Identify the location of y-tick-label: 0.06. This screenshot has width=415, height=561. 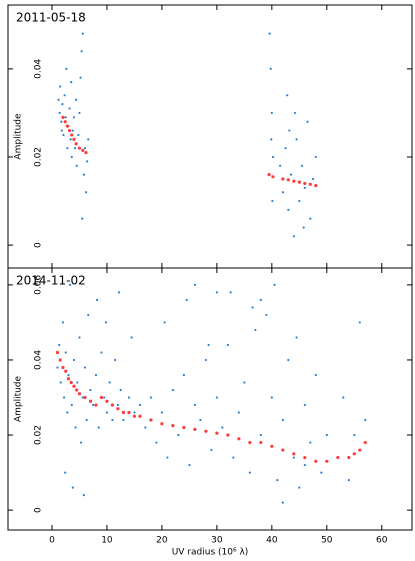
(39, 285).